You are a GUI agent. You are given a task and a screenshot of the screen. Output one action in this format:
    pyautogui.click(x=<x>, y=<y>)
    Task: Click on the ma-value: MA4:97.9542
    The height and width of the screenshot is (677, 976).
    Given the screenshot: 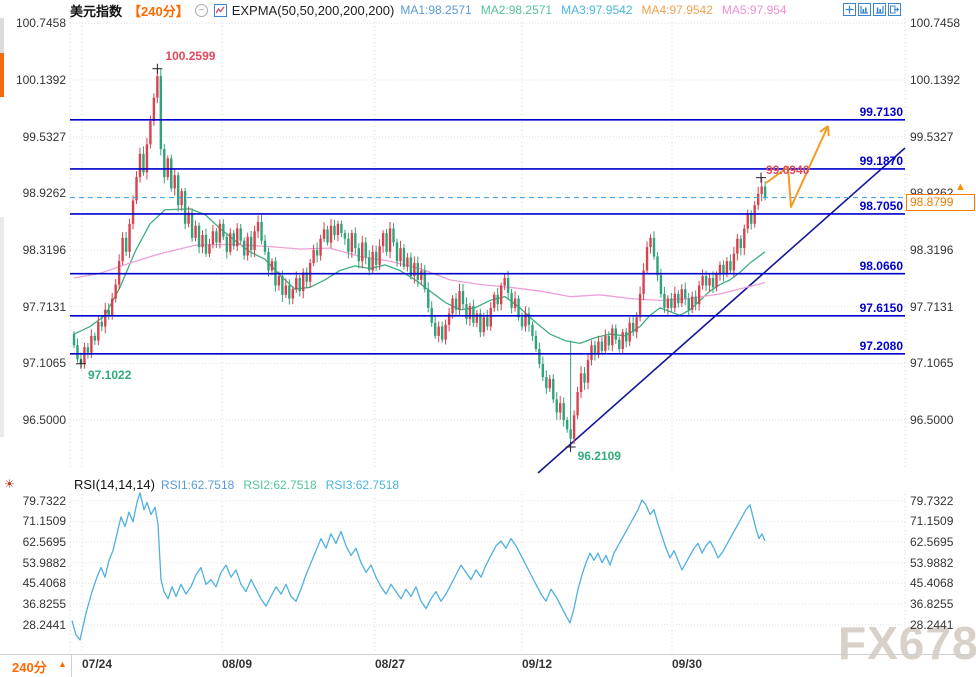 What is the action you would take?
    pyautogui.click(x=677, y=10)
    